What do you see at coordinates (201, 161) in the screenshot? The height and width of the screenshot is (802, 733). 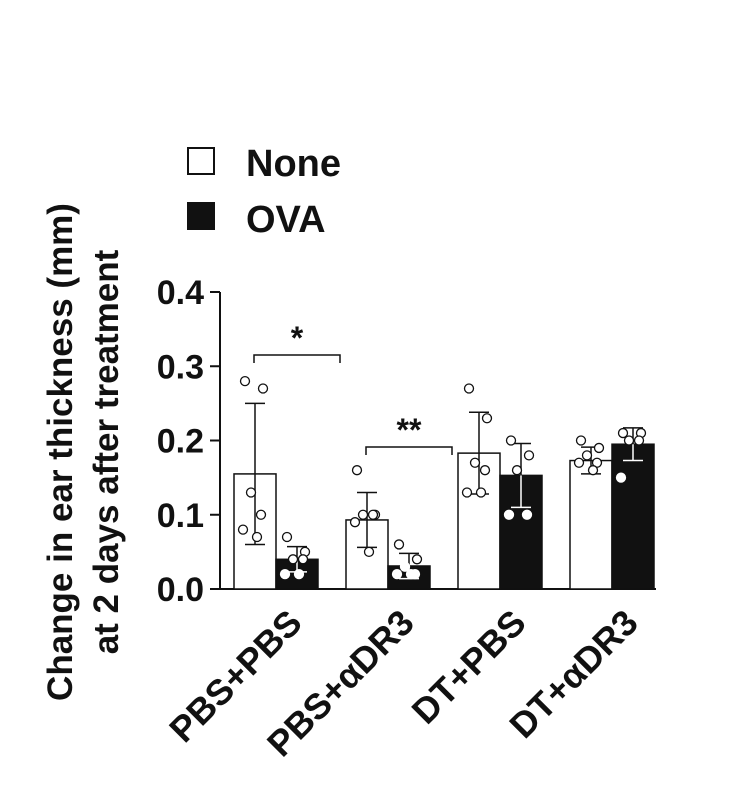 I see `legend-swatch-none` at bounding box center [201, 161].